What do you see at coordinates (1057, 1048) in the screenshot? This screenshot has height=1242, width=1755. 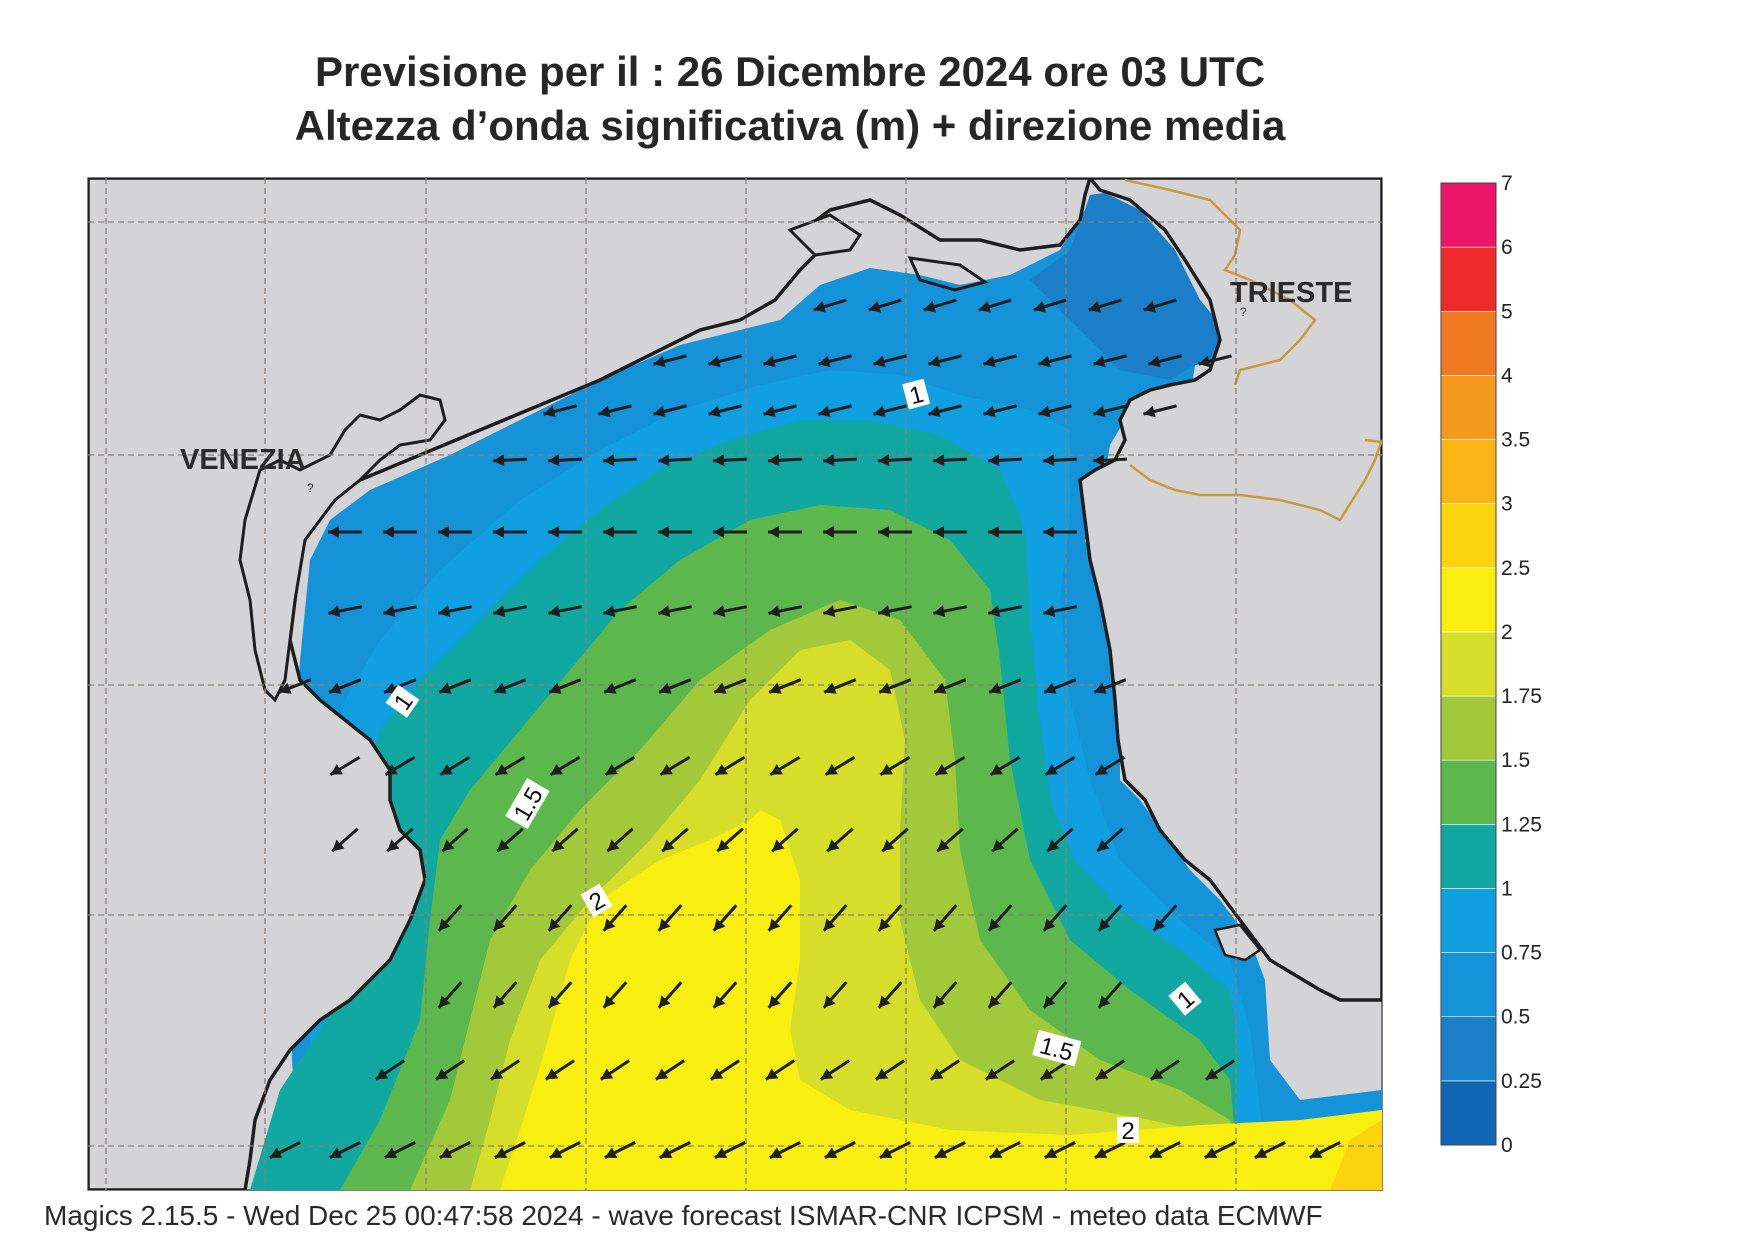 I see `contour-label-1.5b: 1.5` at bounding box center [1057, 1048].